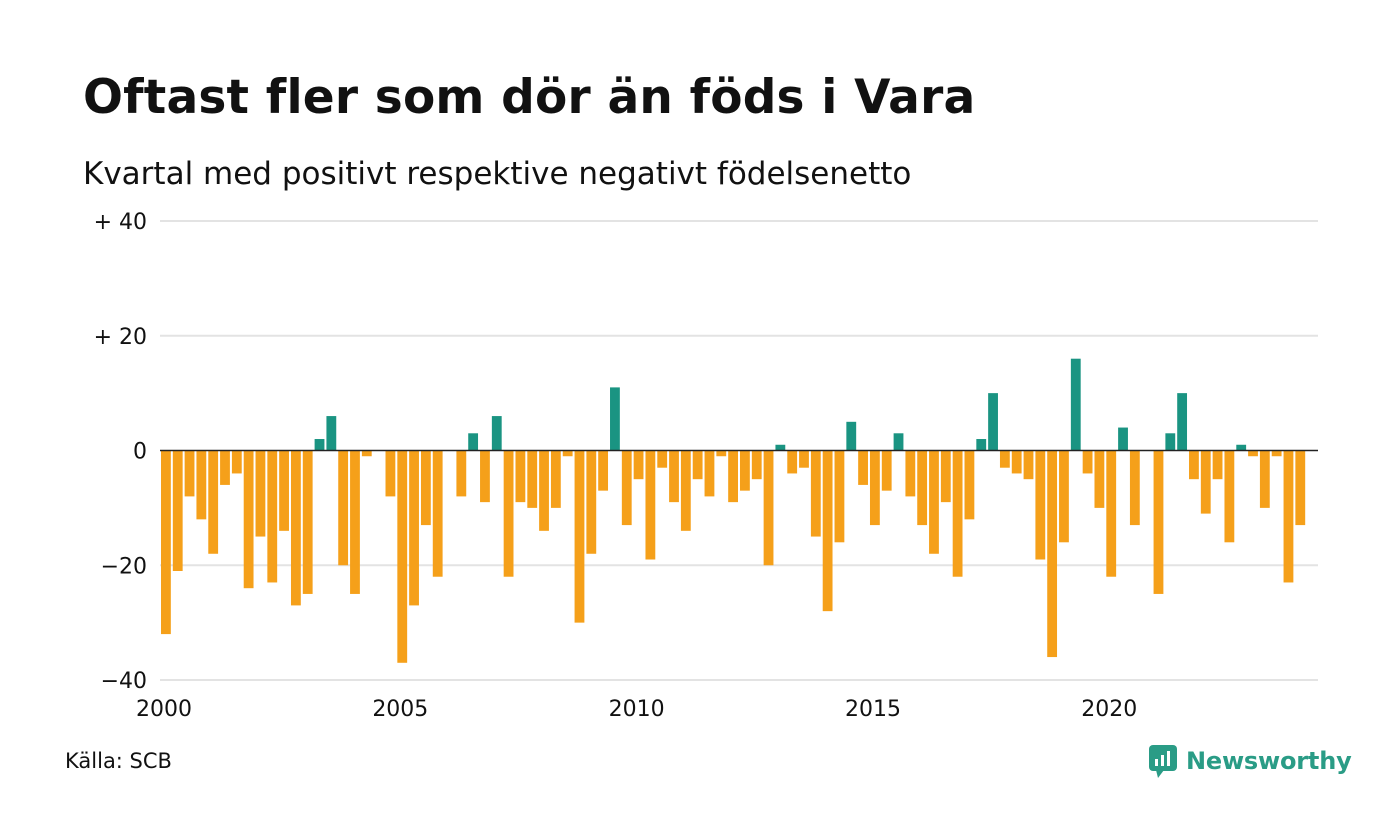 Image resolution: width=1400 pixels, height=840 pixels. What do you see at coordinates (164, 709) in the screenshot?
I see `x-tick-label: 2000` at bounding box center [164, 709].